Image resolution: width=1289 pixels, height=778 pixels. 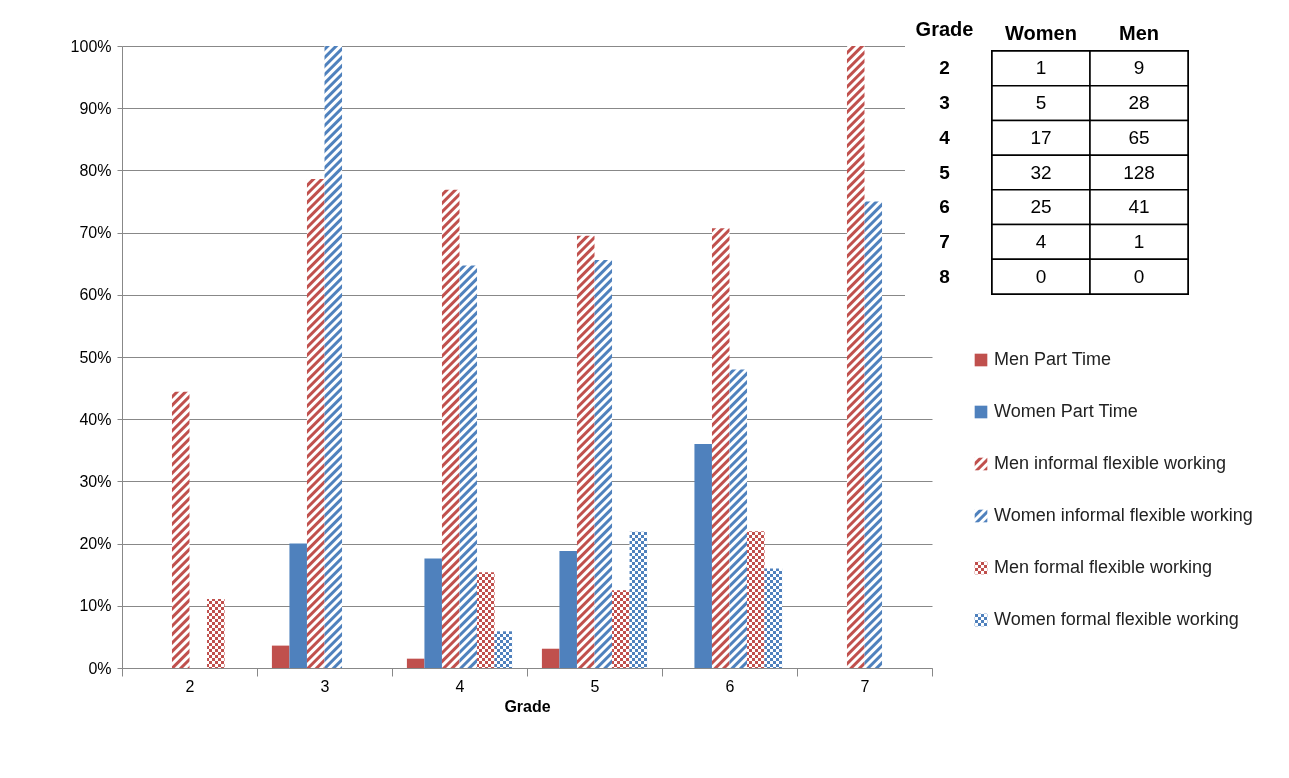 What do you see at coordinates (1041, 137) in the screenshot?
I see `data-label: 17` at bounding box center [1041, 137].